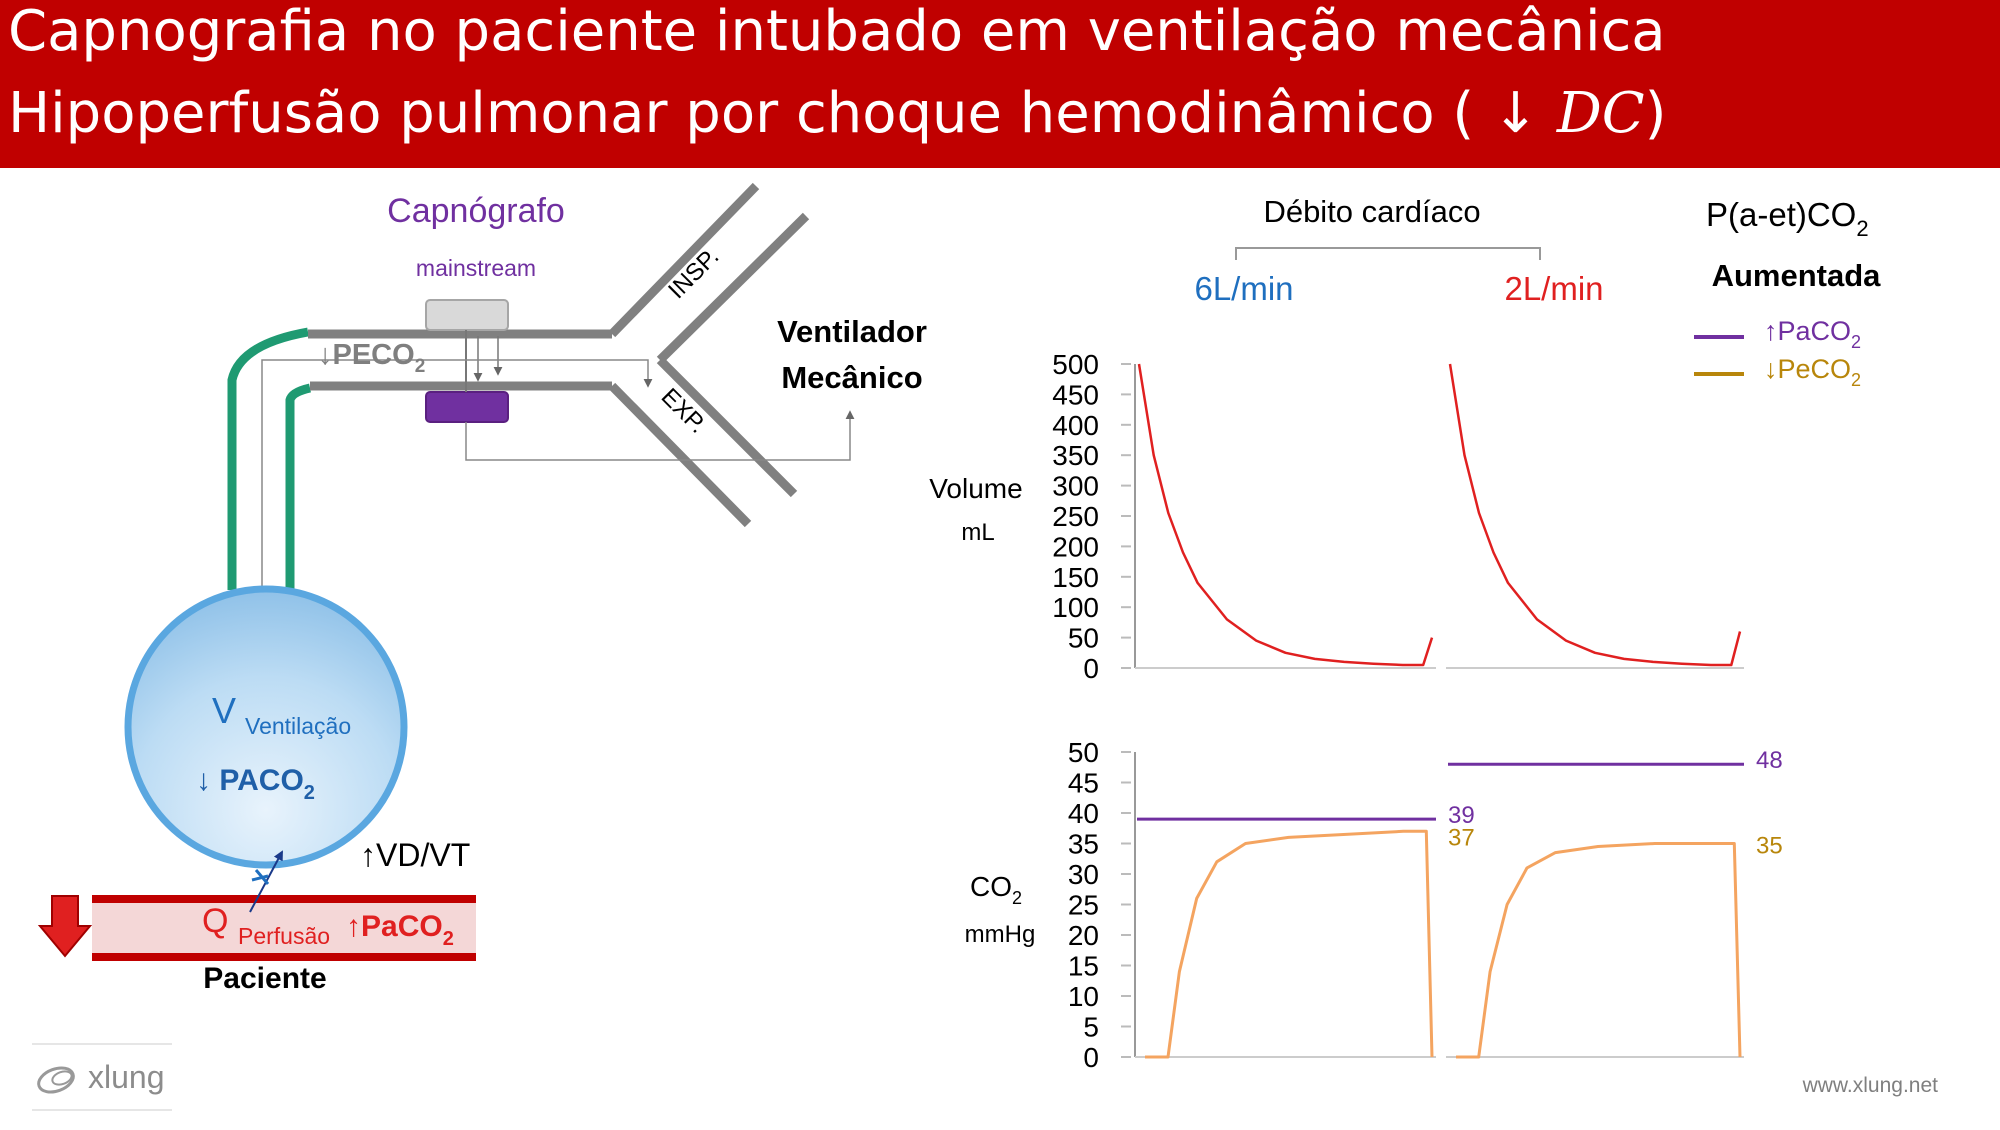 The image size is (2000, 1130). I want to click on ventilator-label-1: Ventilador, so click(852, 331).